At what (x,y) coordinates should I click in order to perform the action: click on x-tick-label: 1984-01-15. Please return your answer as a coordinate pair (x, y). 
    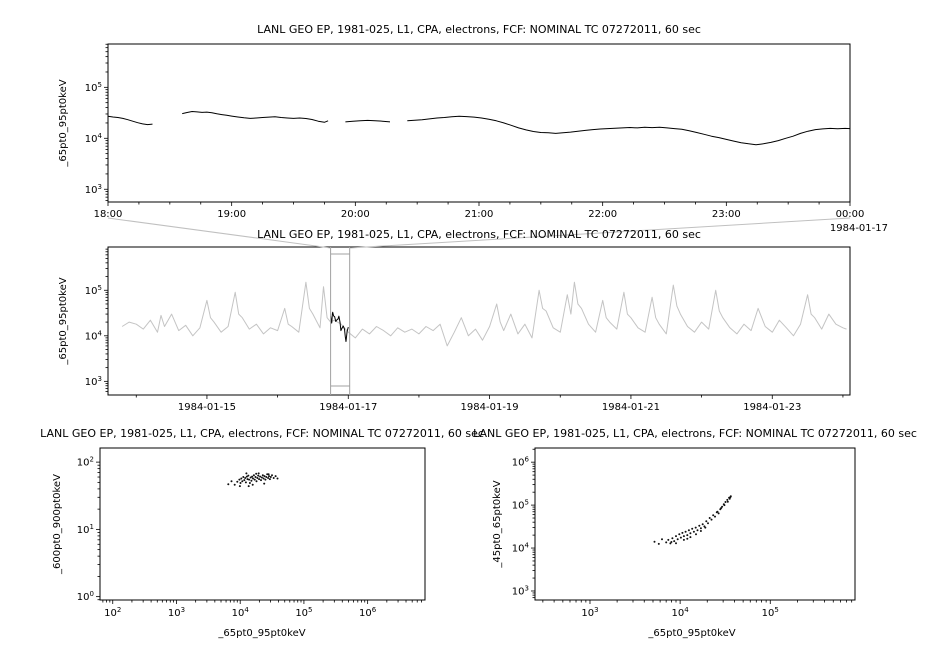
    Looking at the image, I should click on (207, 407).